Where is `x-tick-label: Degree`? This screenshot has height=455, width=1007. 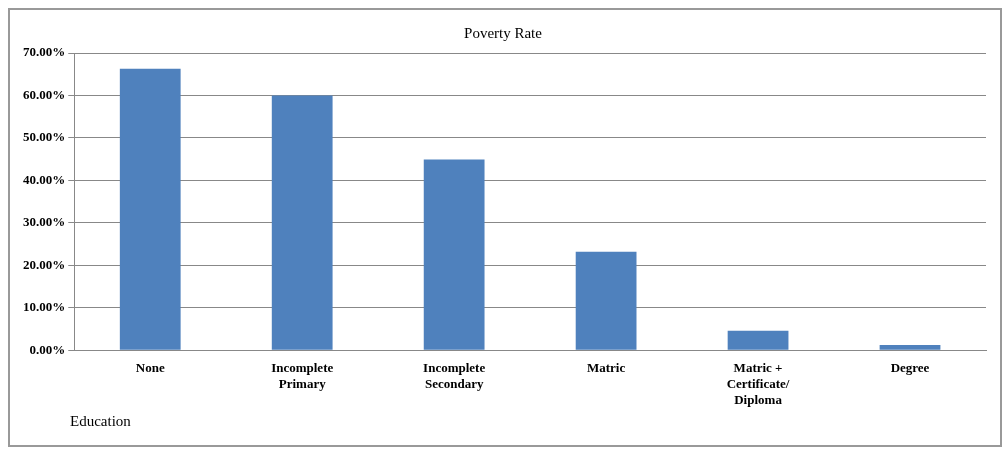 x-tick-label: Degree is located at coordinates (910, 368).